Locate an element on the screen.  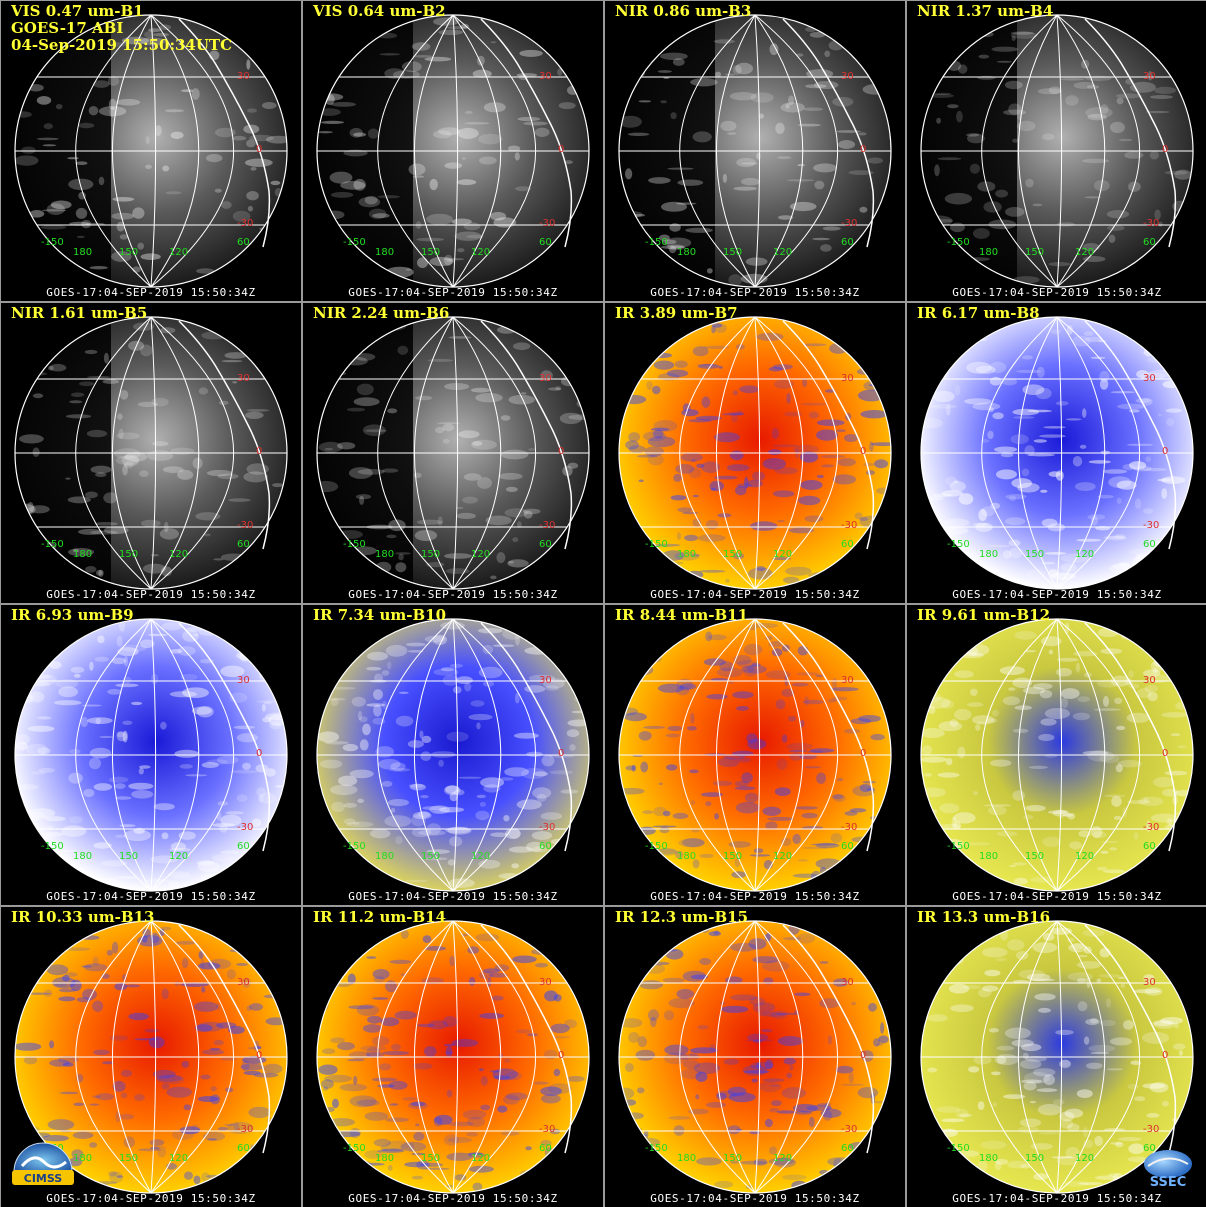
band-title: IR 10.33 um-B13 is located at coordinates (83, 917).